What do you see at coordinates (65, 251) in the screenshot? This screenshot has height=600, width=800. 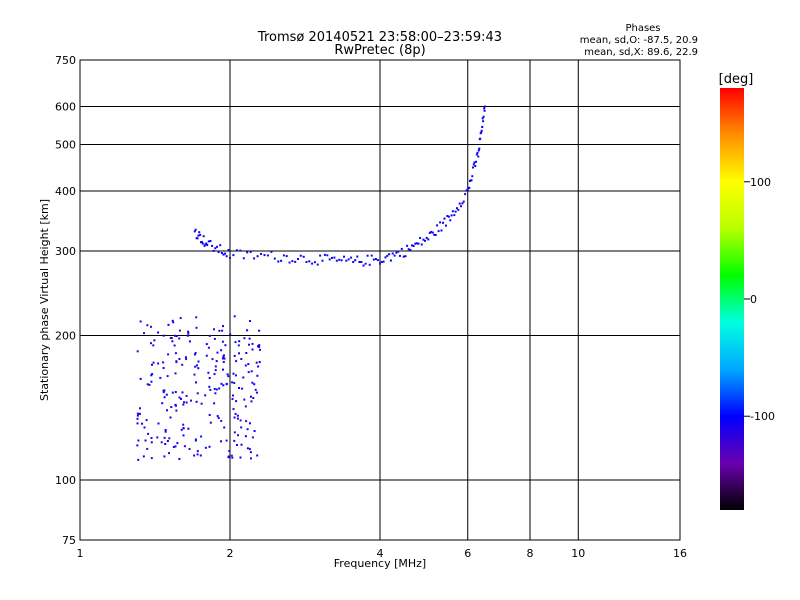 I see `y-tick-label: 300` at bounding box center [65, 251].